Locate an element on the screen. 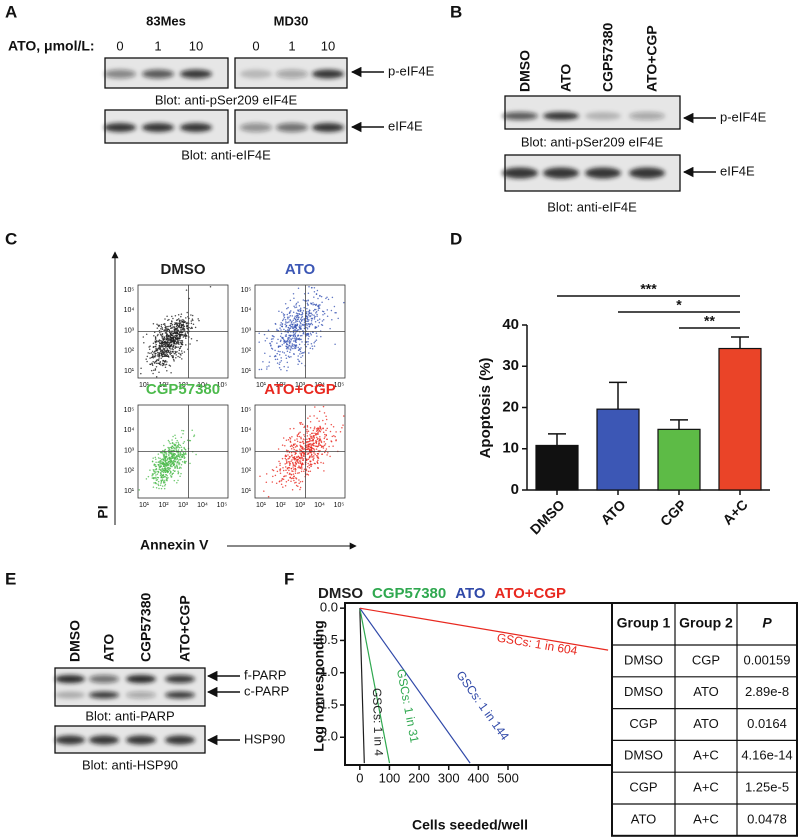  band-label: p-eIF4E is located at coordinates (743, 116).